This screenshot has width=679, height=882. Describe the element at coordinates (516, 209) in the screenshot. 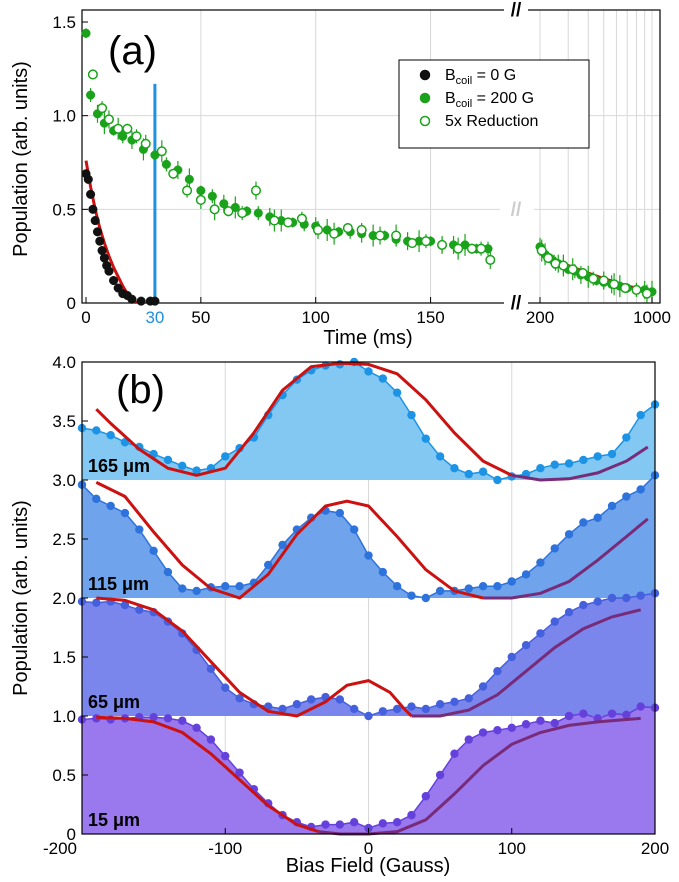

I see `axis-break-mark: //` at that location.